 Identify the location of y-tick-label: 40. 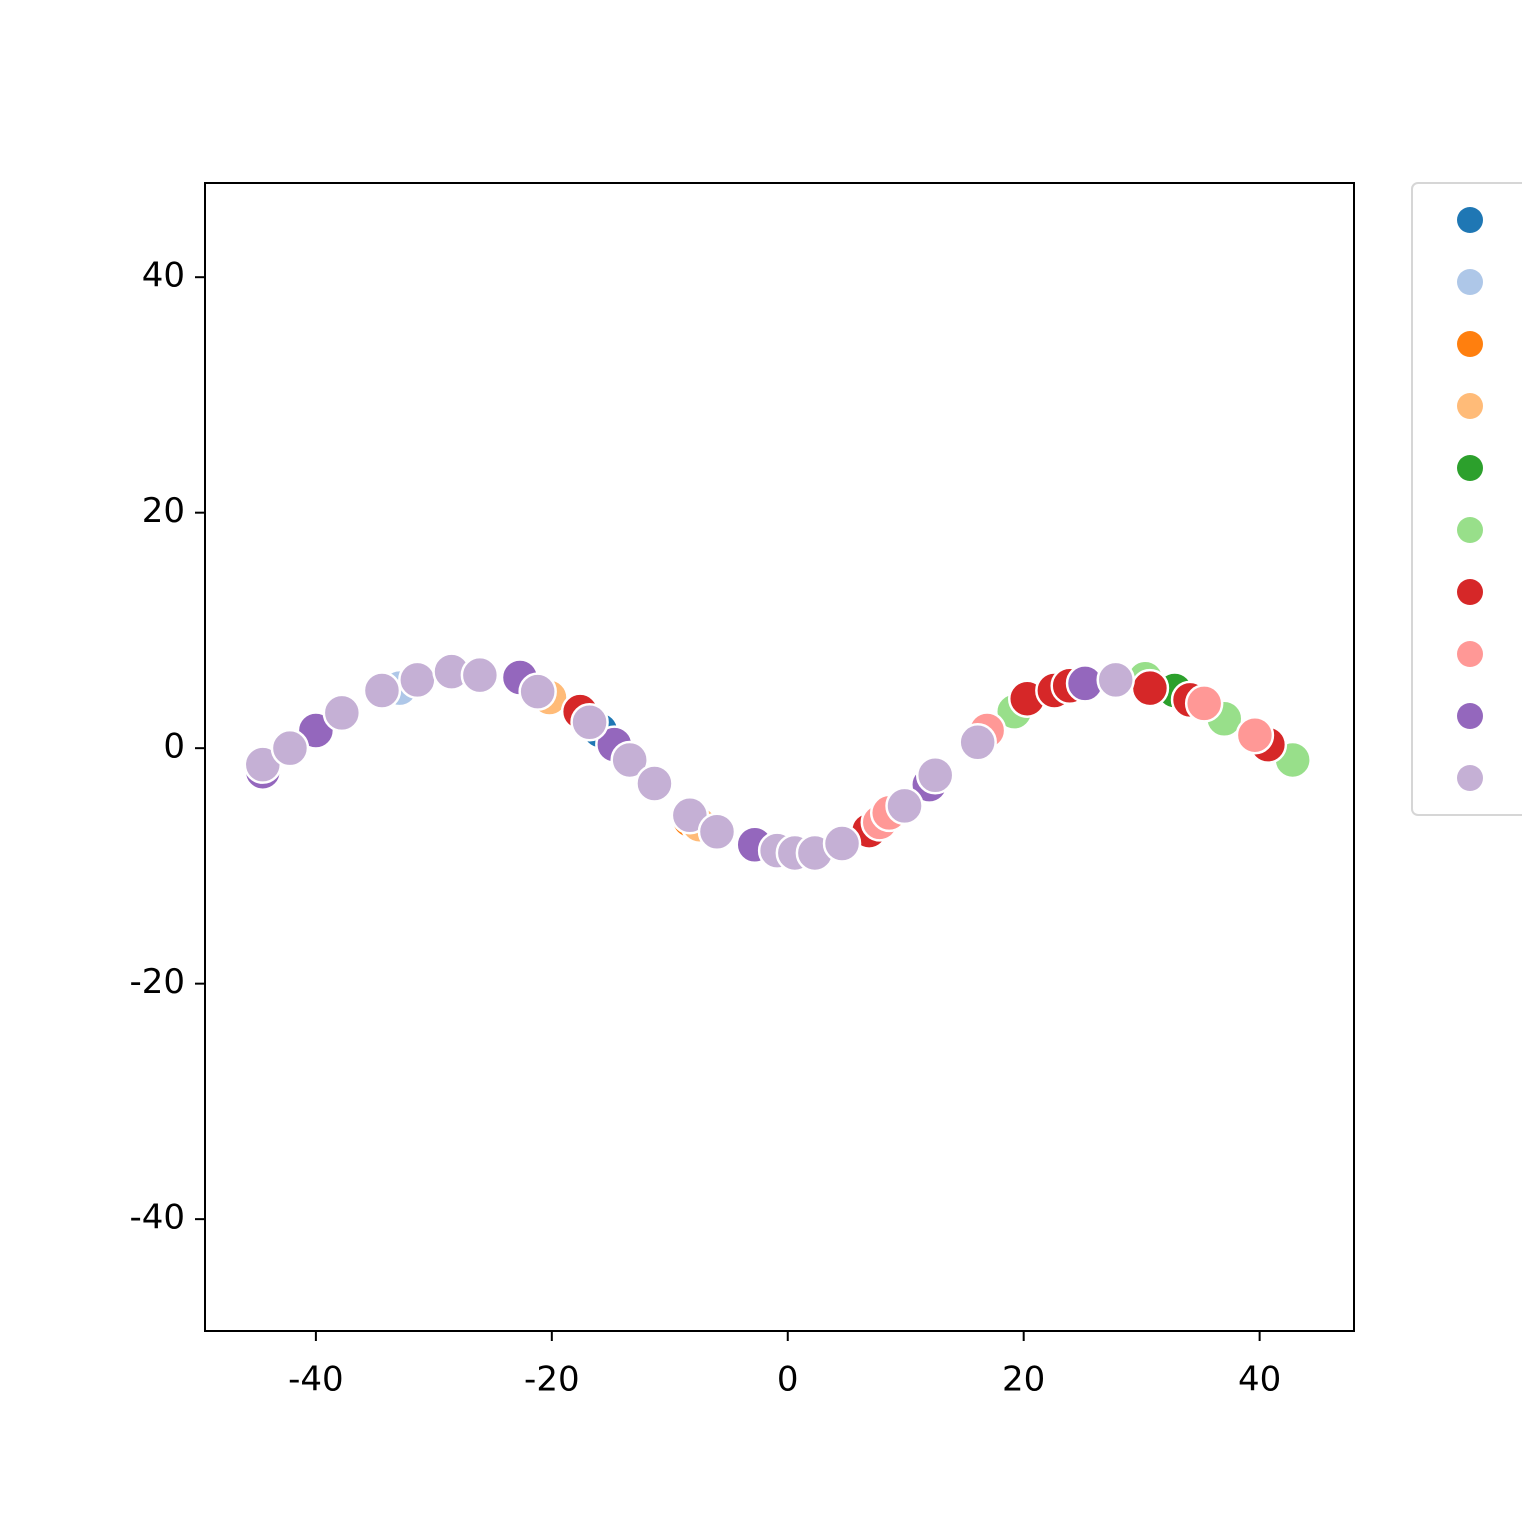
(163, 276).